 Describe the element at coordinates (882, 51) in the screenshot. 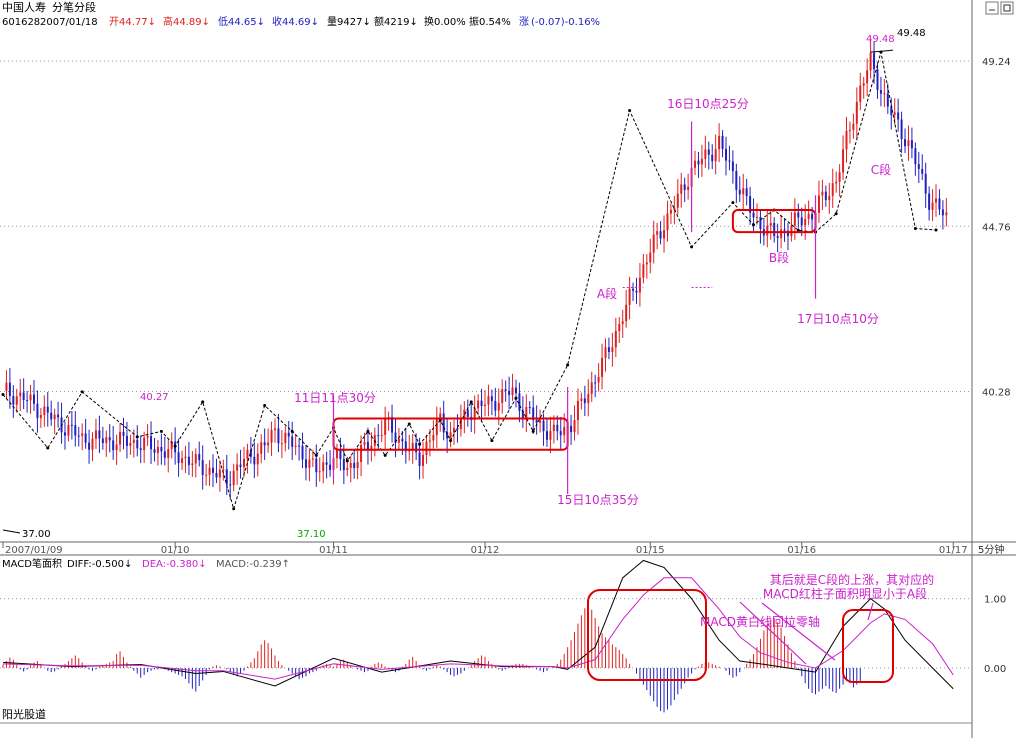

I see `high-leader-line` at that location.